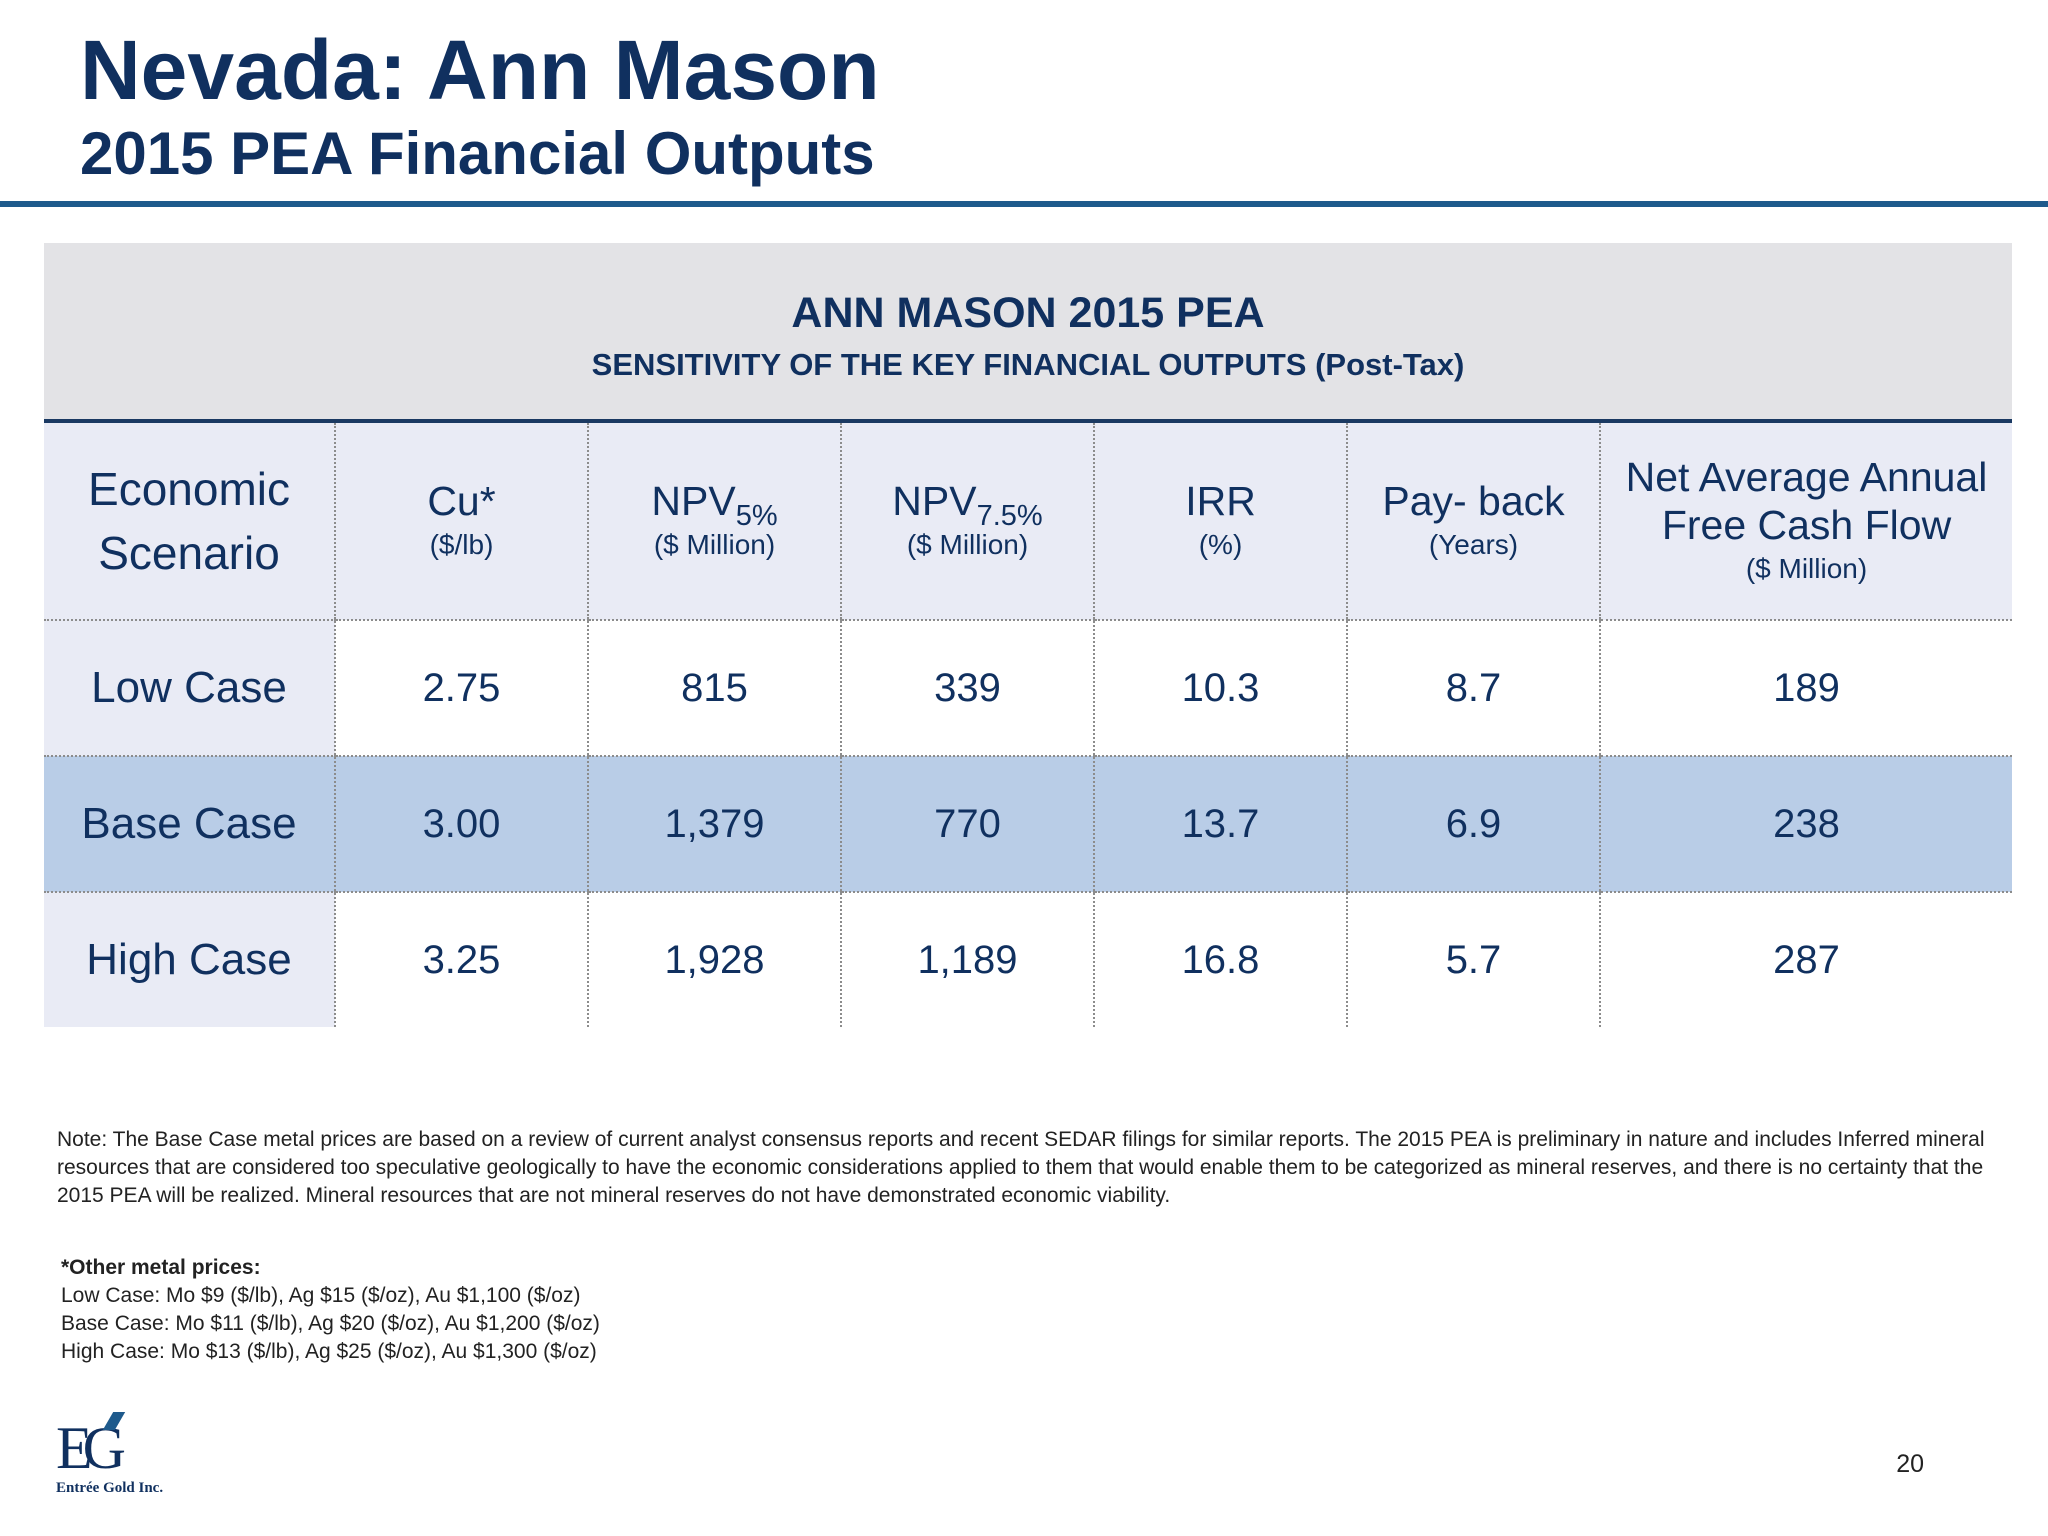 This screenshot has width=2048, height=1536. Describe the element at coordinates (967, 959) in the screenshot. I see `npv75-cell: 1,189` at that location.